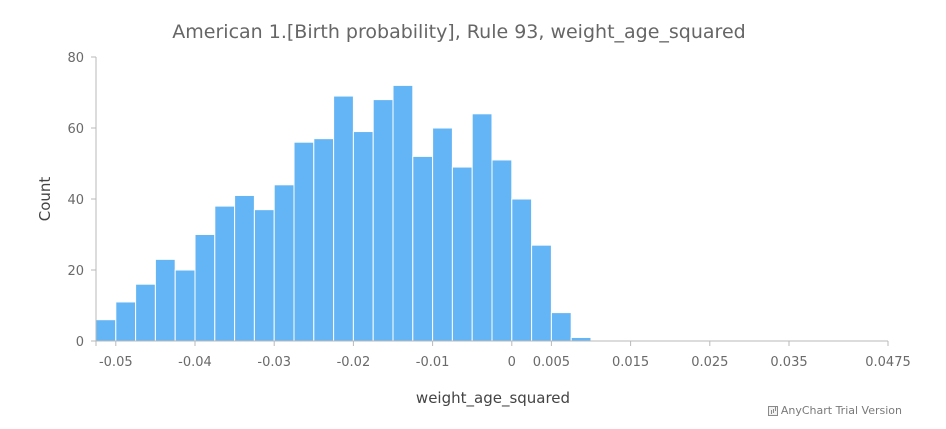  I want to click on x-tick-label: -0.02, so click(354, 362).